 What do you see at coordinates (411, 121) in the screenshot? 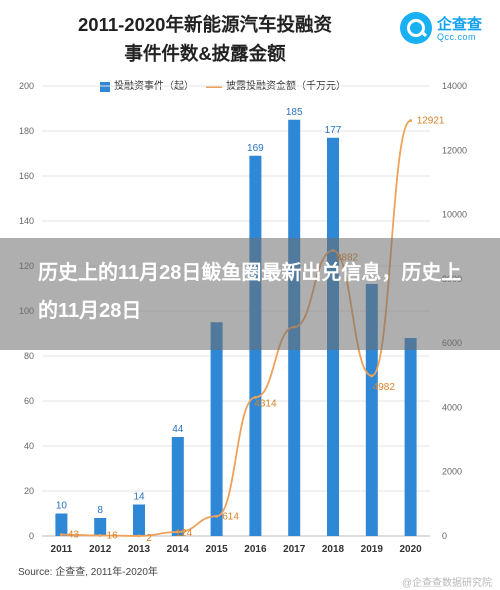
I see `line-point-2020` at bounding box center [411, 121].